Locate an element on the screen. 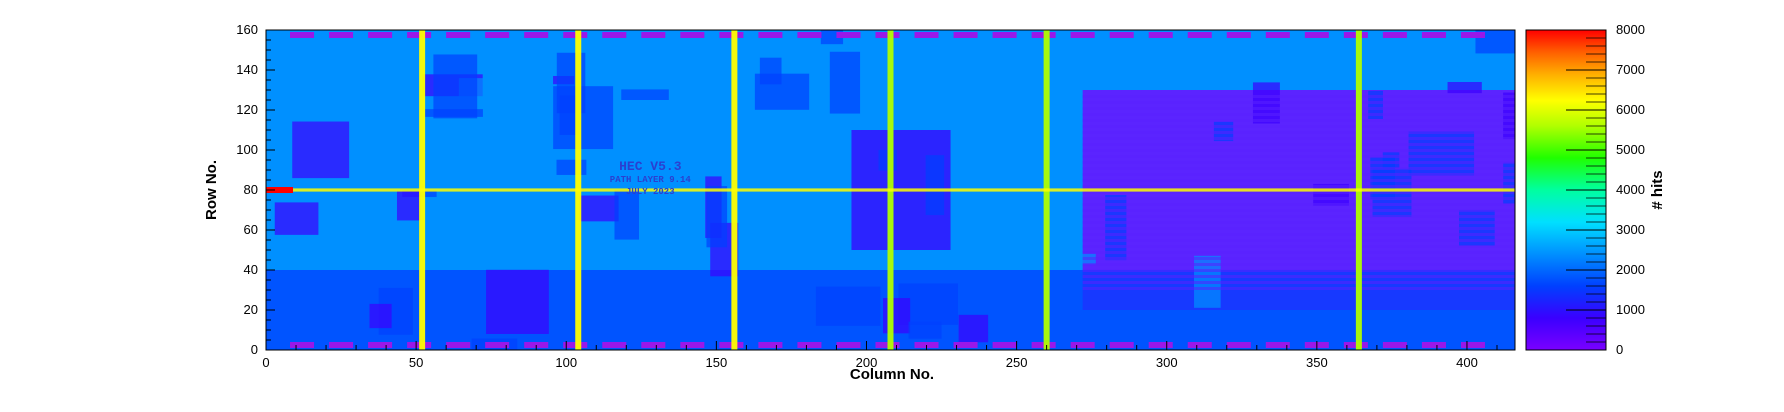 This screenshot has width=1784, height=412. z-tick-label: 6000 is located at coordinates (1630, 109).